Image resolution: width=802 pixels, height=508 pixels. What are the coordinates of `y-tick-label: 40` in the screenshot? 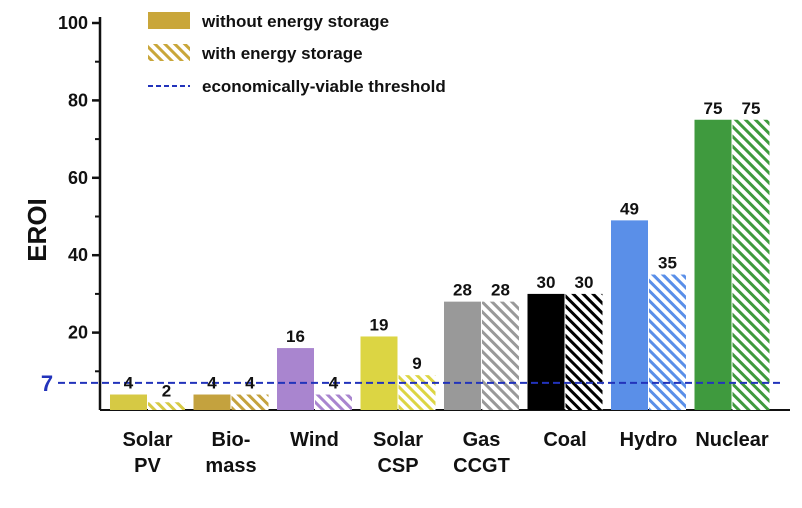 It's located at (78, 255).